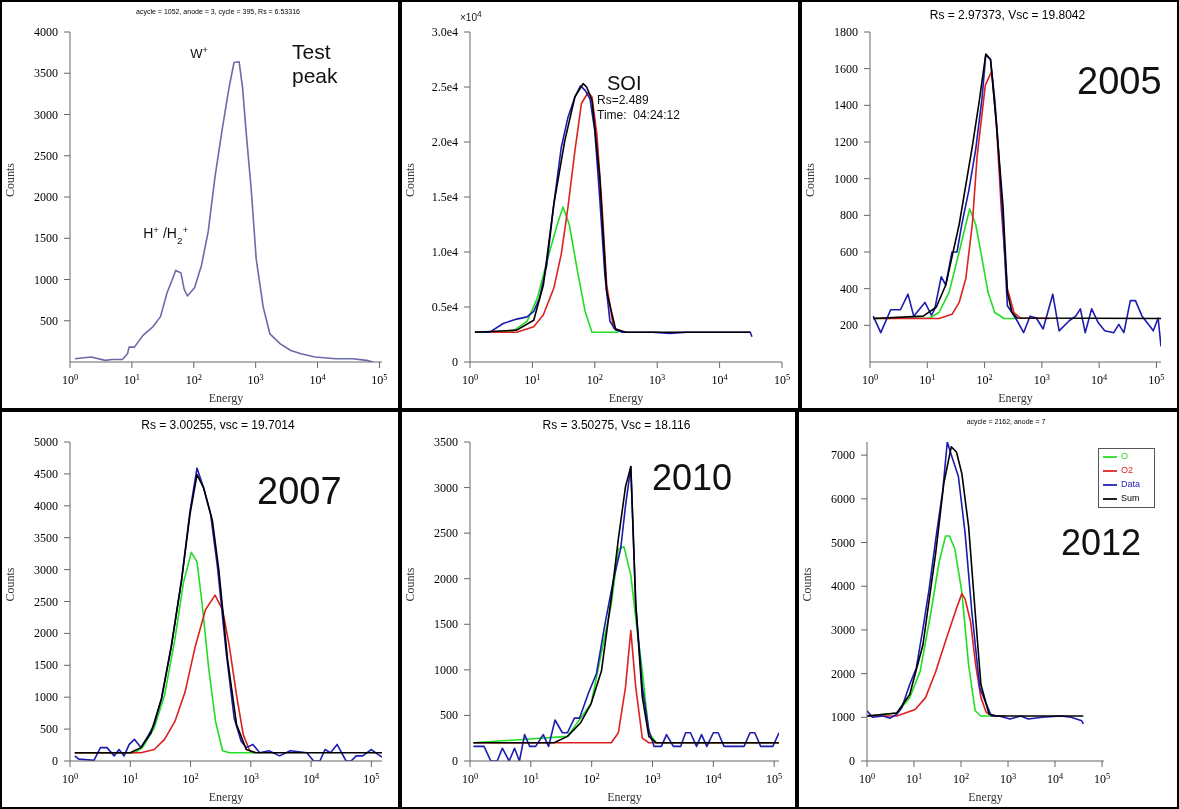 Image resolution: width=1179 pixels, height=809 pixels. What do you see at coordinates (692, 478) in the screenshot?
I see `annotation: 2010` at bounding box center [692, 478].